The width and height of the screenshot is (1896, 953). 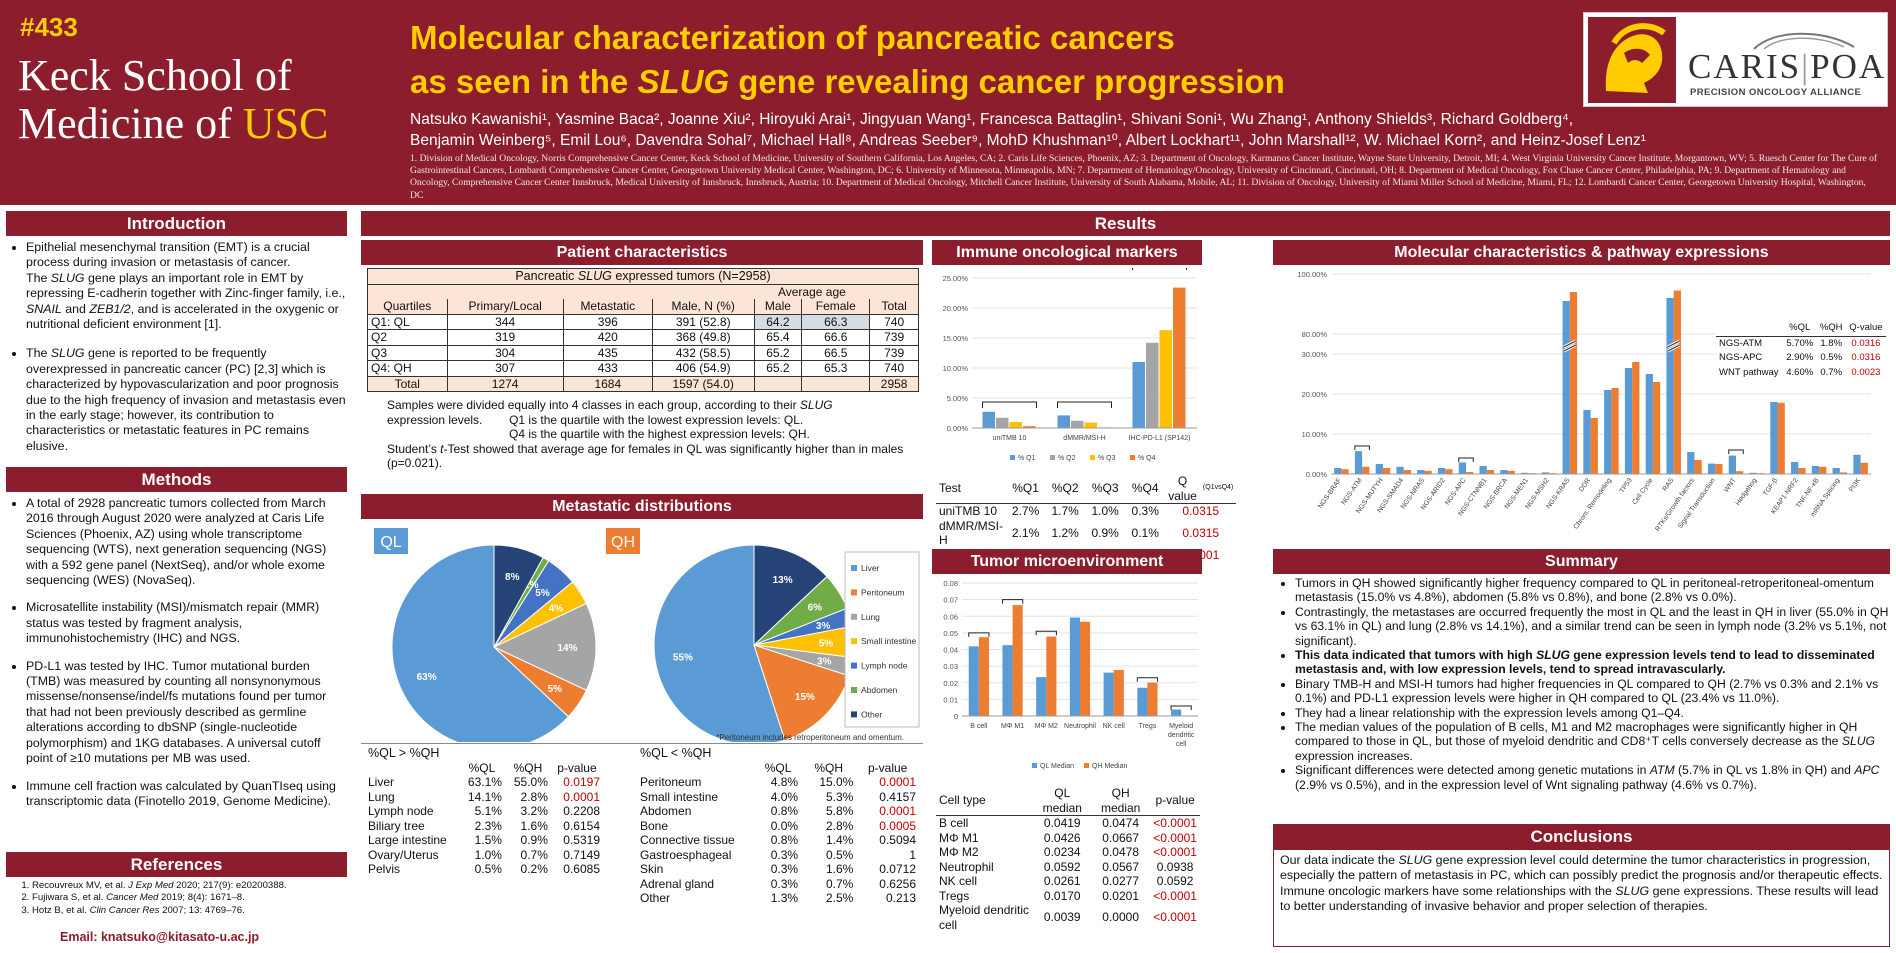 What do you see at coordinates (1062, 823) in the screenshot?
I see `table-cell: 0.0419` at bounding box center [1062, 823].